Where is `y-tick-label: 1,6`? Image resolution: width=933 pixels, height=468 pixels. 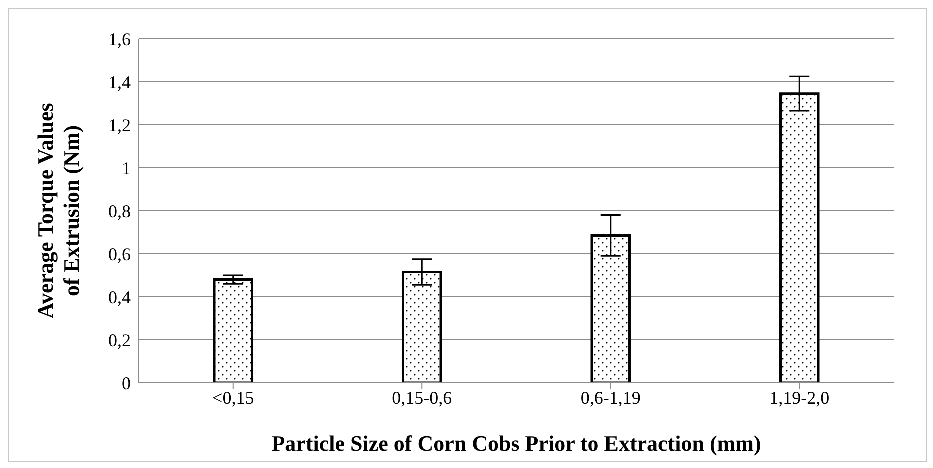
y-tick-label: 1,6 is located at coordinates (119, 39).